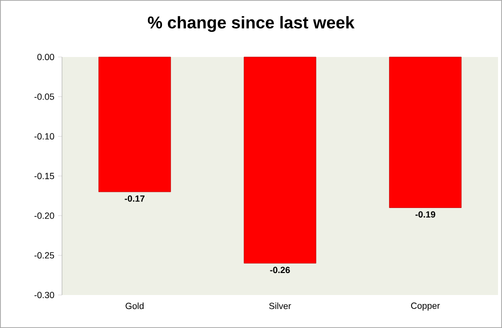 The height and width of the screenshot is (328, 502). I want to click on x-tick-label: Copper, so click(425, 306).